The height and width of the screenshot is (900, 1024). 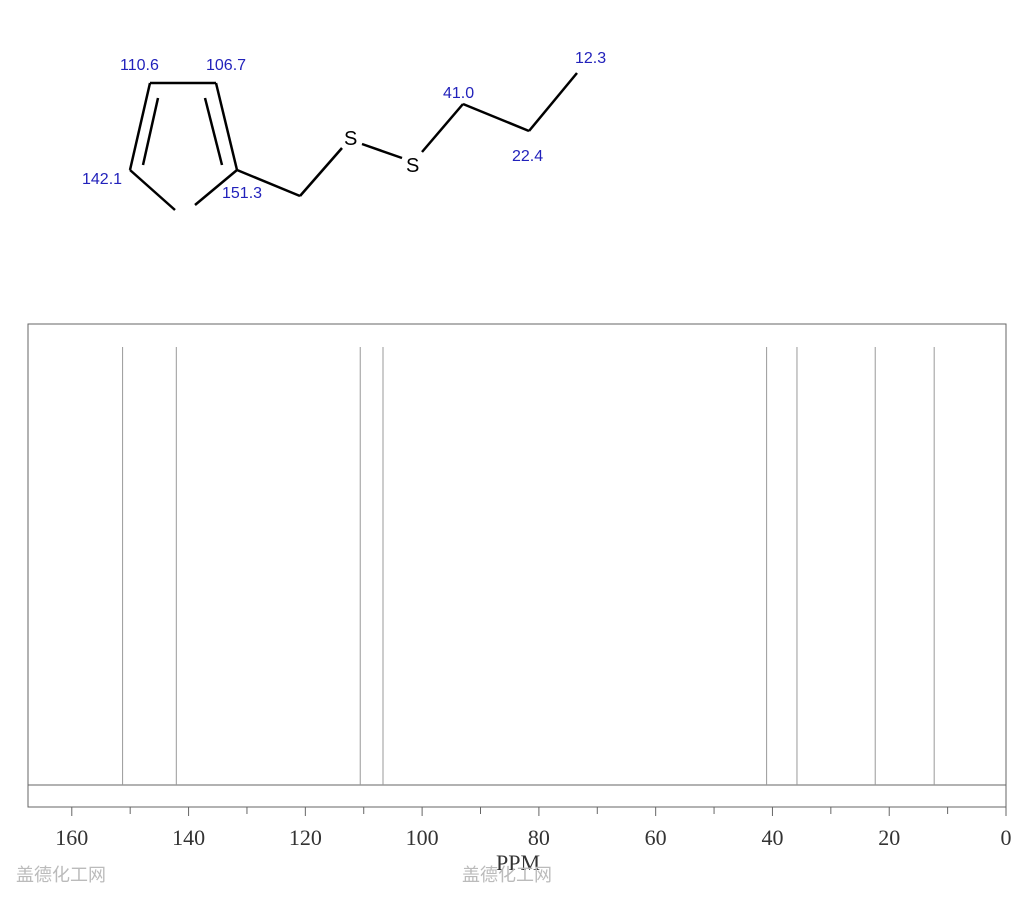 I want to click on x-tick-label: 140, so click(x=188, y=837).